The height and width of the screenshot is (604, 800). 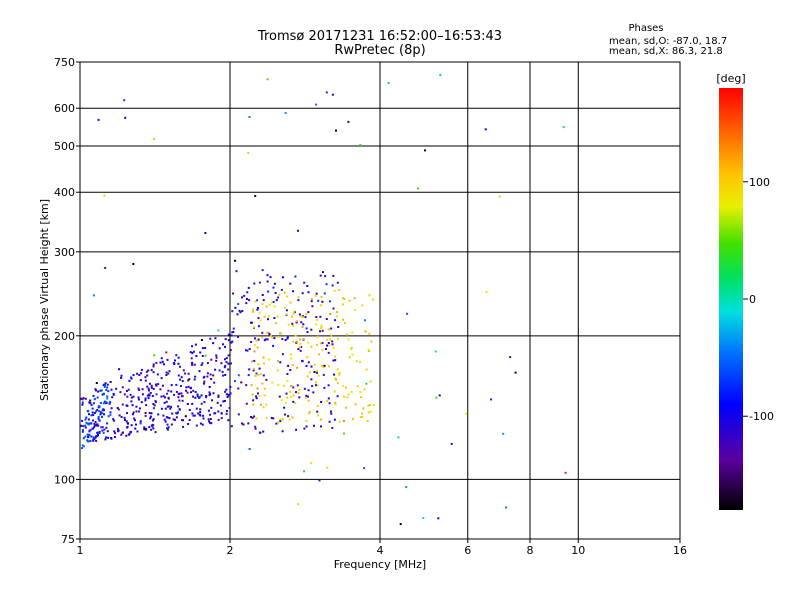 I want to click on y-tick-label: 100, so click(x=64, y=479).